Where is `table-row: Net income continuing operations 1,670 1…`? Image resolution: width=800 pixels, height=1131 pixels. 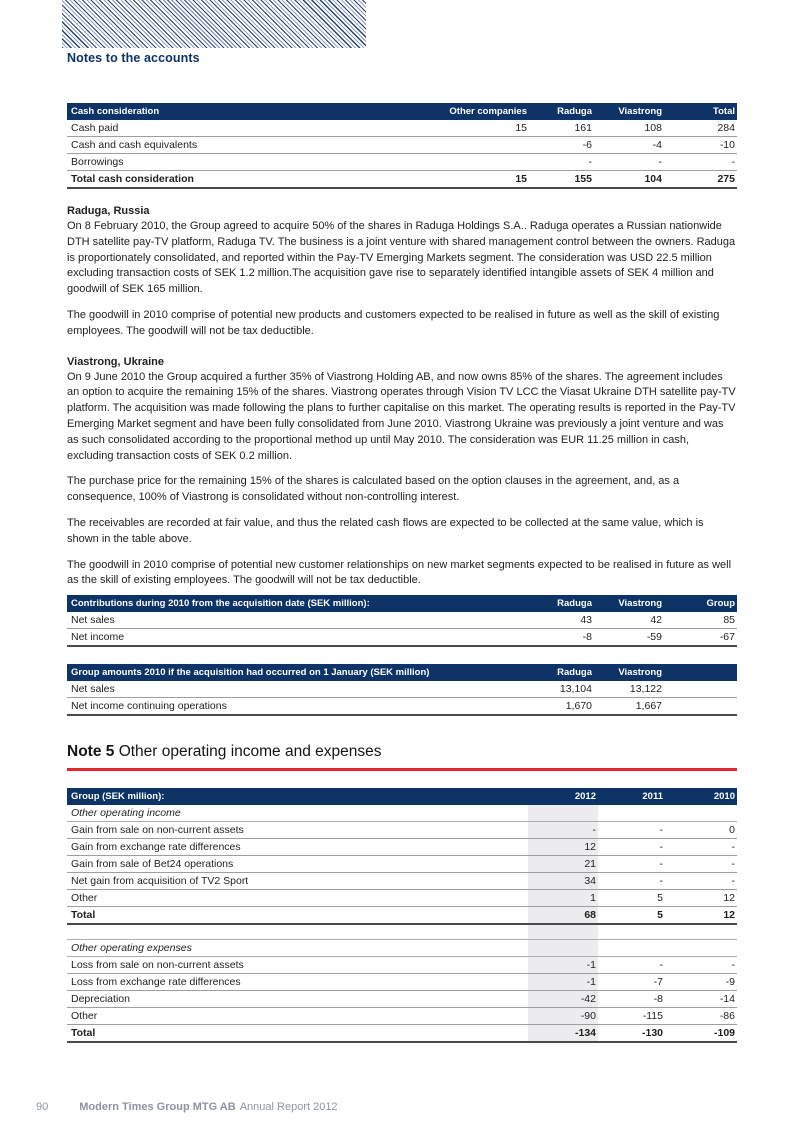 table-row: Net income continuing operations 1,670 1… is located at coordinates (402, 707).